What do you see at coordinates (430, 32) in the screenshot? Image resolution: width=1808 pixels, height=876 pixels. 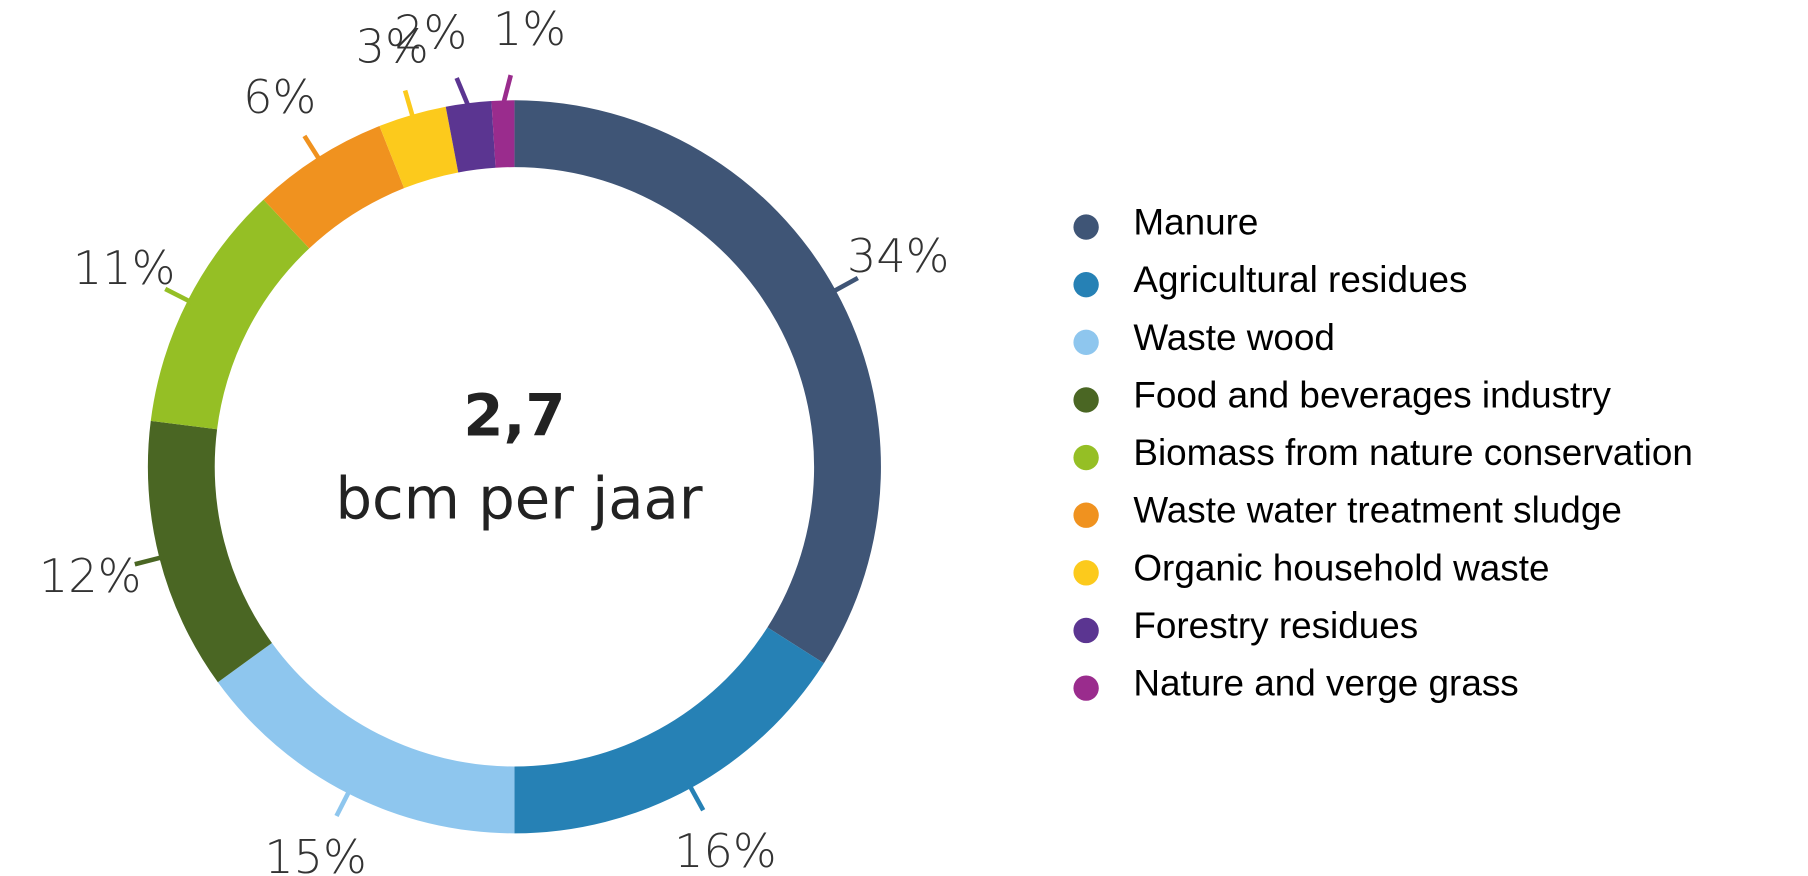 I see `value-label: 2%` at bounding box center [430, 32].